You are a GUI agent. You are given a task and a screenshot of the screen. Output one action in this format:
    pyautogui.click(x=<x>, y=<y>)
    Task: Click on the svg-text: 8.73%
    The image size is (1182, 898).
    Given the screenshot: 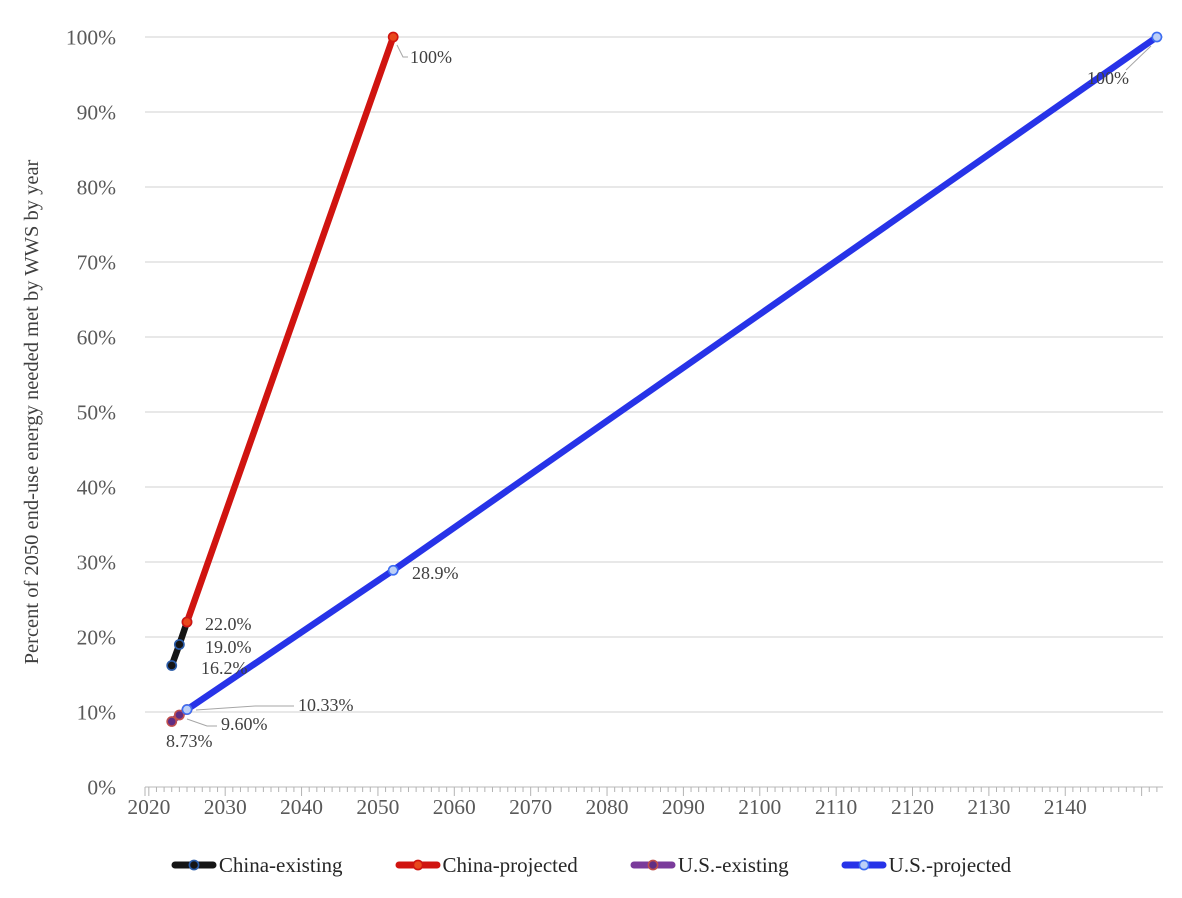 What is the action you would take?
    pyautogui.click(x=189, y=741)
    